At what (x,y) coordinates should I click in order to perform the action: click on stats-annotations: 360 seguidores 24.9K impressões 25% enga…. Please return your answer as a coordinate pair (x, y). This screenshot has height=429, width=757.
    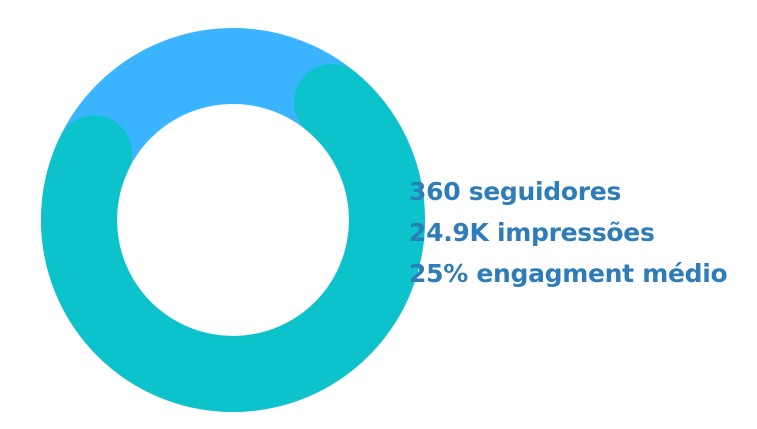
    Looking at the image, I should click on (568, 232).